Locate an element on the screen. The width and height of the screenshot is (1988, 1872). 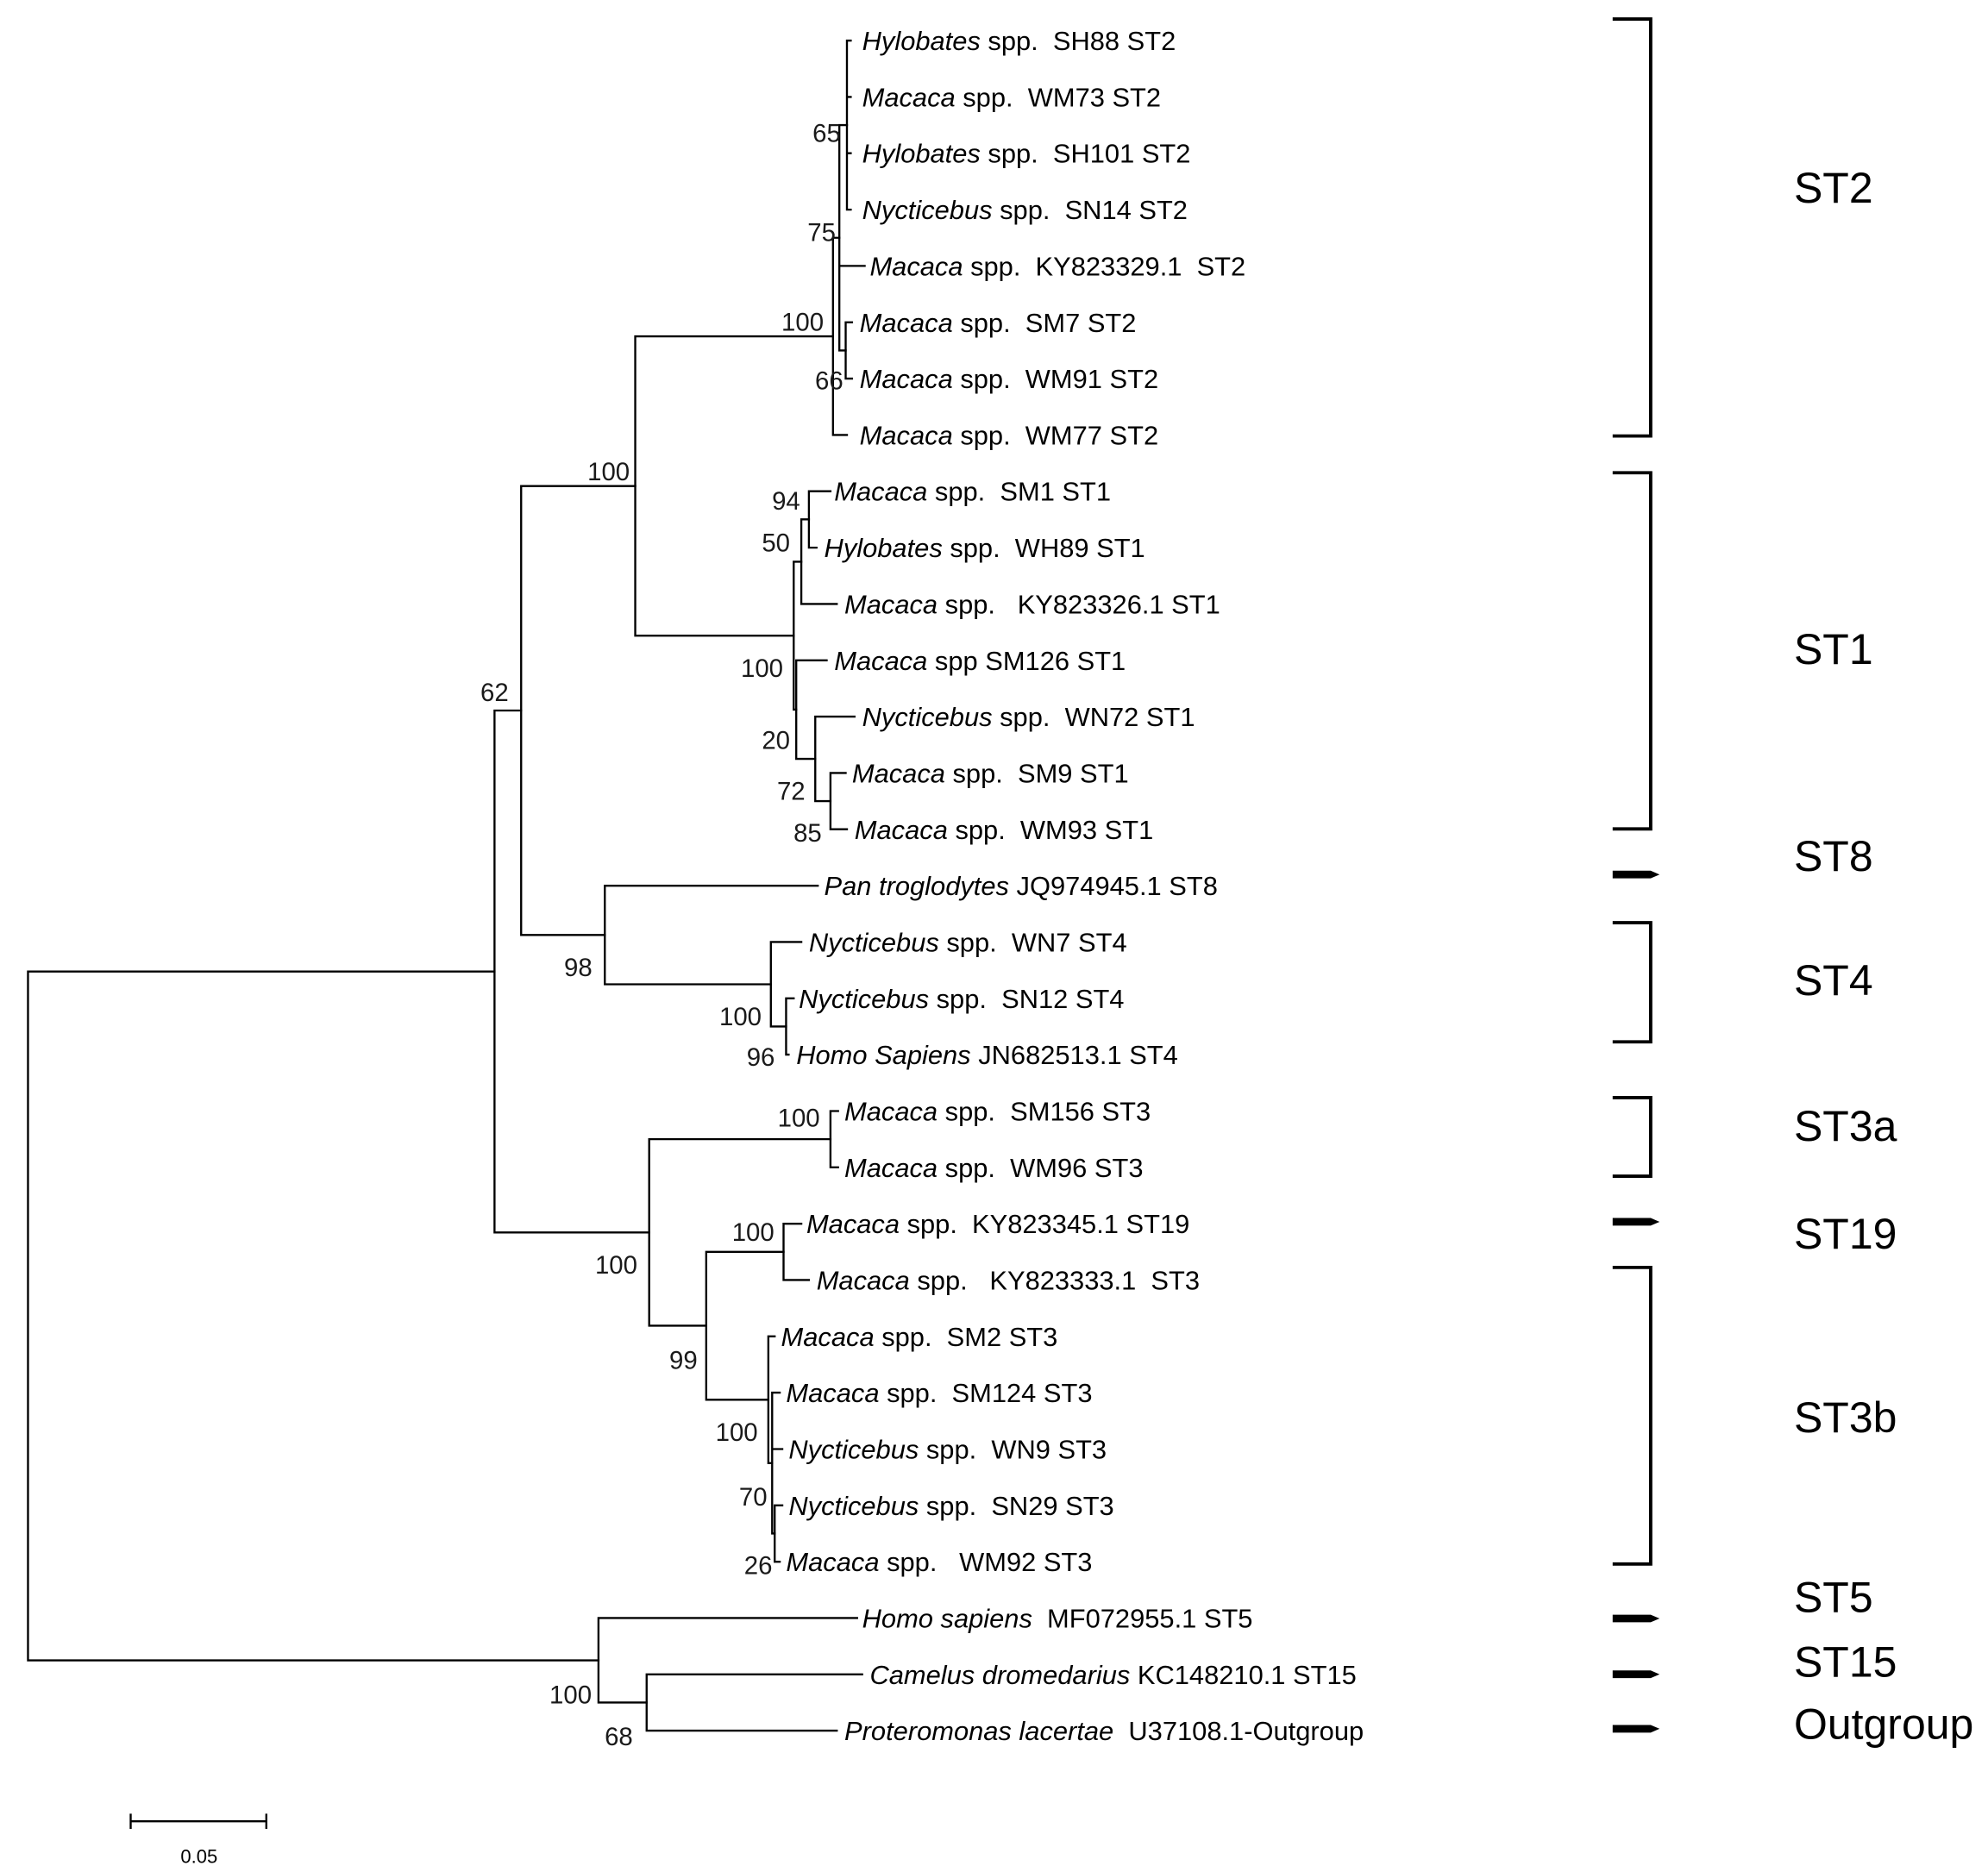
leaf-accession: JQ974945.1 ST8 is located at coordinates (1113, 886).